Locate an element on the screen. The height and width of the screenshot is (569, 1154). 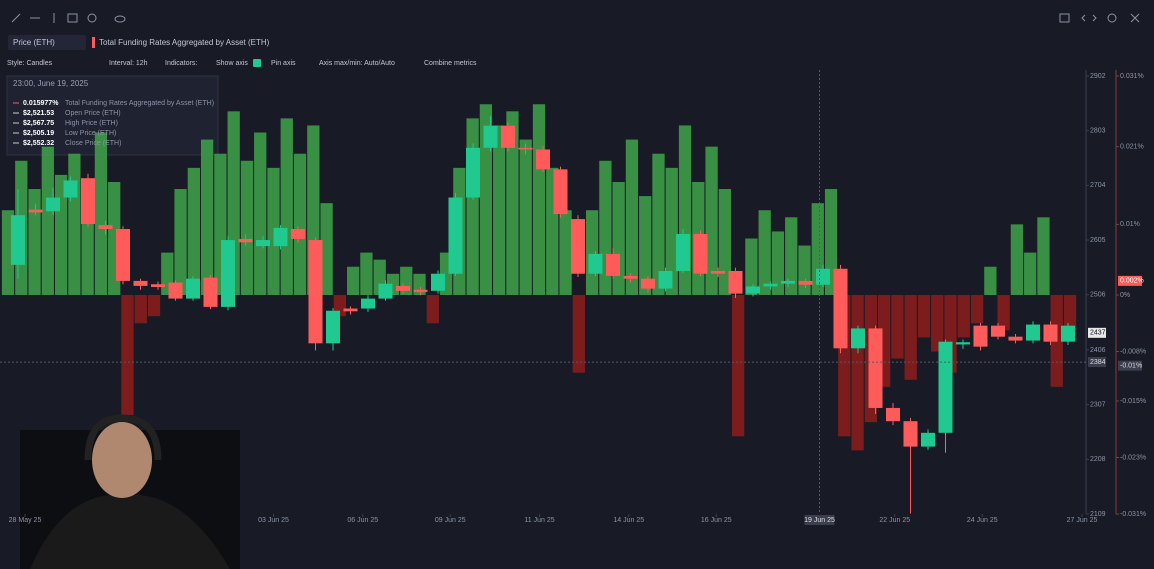
x-tick-label: 11 Jun 25 is located at coordinates (539, 520).